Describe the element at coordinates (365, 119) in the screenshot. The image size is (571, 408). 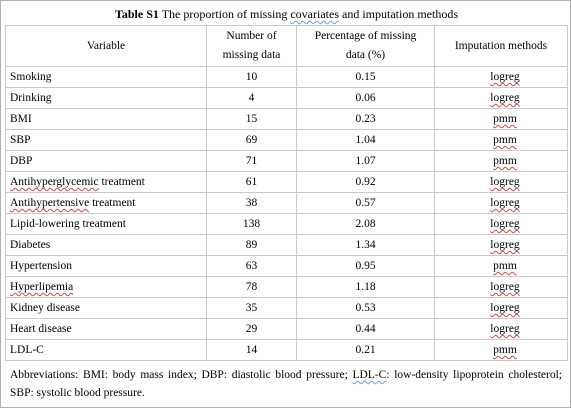
I see `cell-missing-percent: 0.23` at that location.